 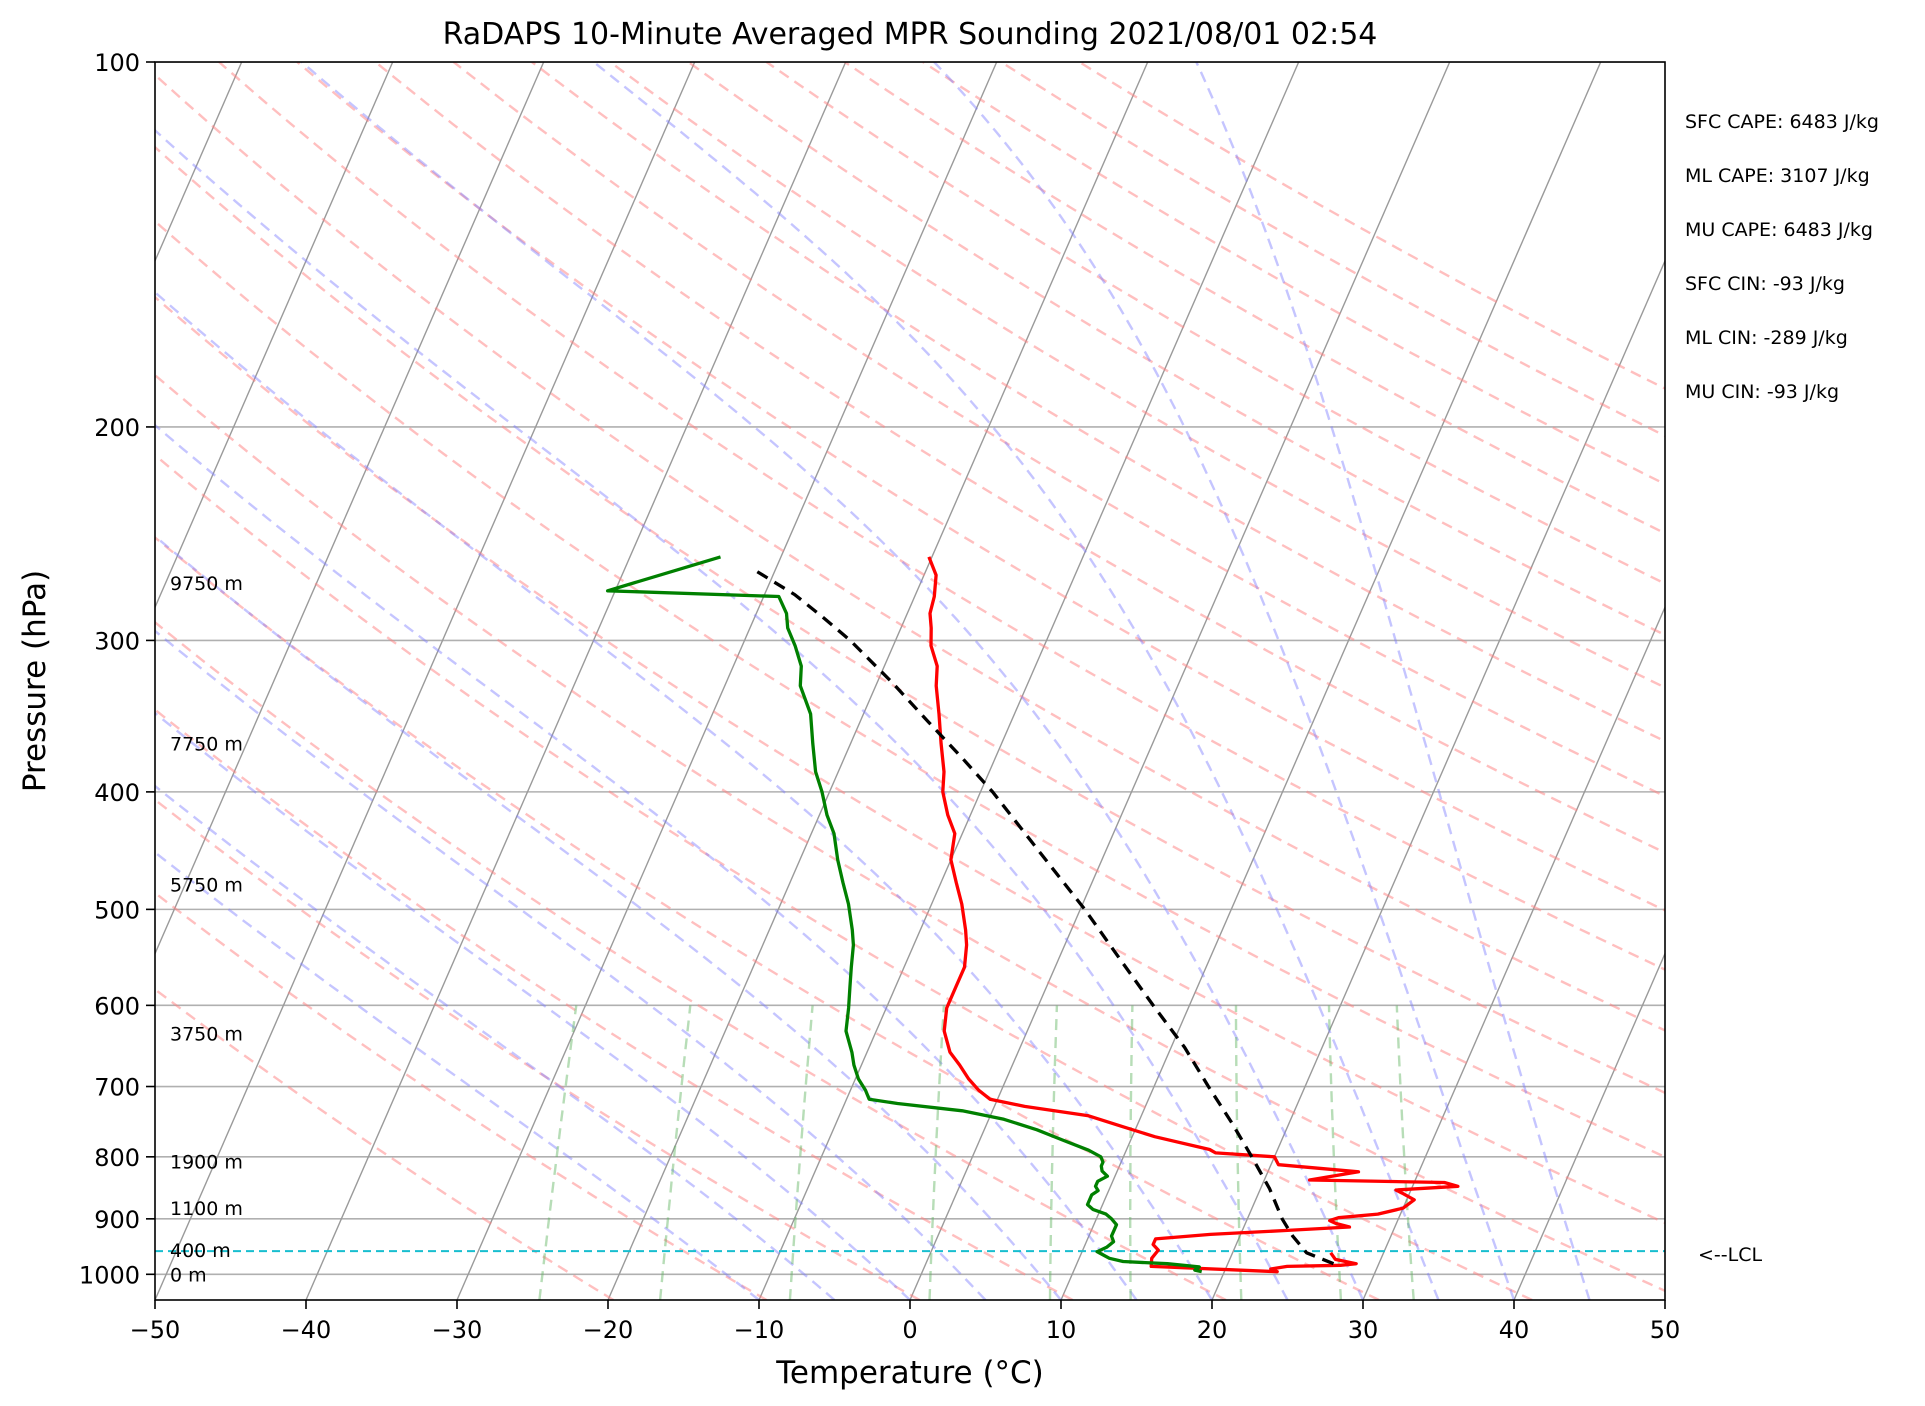 What do you see at coordinates (1762, 392) in the screenshot?
I see `stability-index: MU CIN: -93 J/kg` at bounding box center [1762, 392].